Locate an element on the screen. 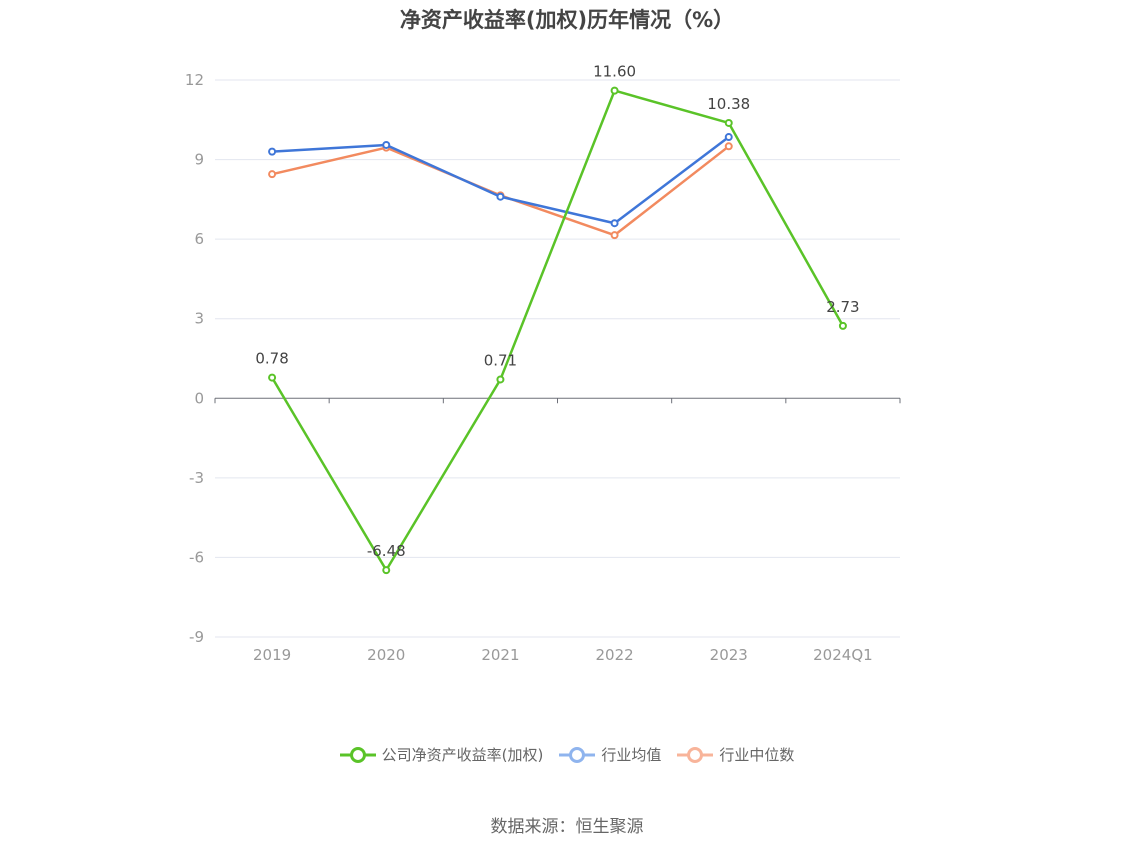 The width and height of the screenshot is (1134, 849). y-tick-label: 0 is located at coordinates (199, 398).